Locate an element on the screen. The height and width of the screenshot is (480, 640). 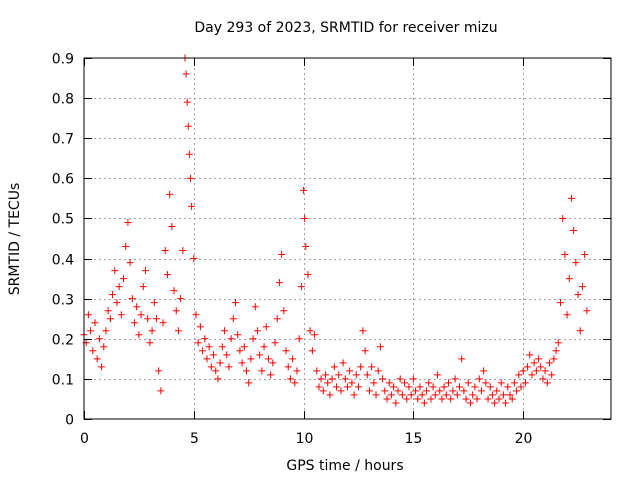
y-tick-label: 0.2 is located at coordinates (63, 341).